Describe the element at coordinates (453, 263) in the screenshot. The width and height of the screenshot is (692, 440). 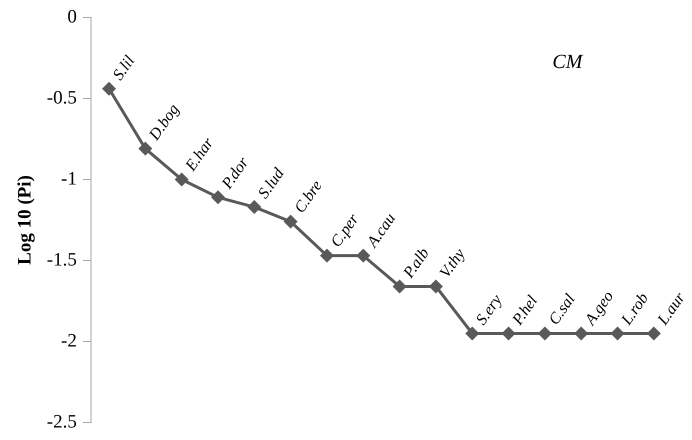
I see `data-label: V.thy` at that location.